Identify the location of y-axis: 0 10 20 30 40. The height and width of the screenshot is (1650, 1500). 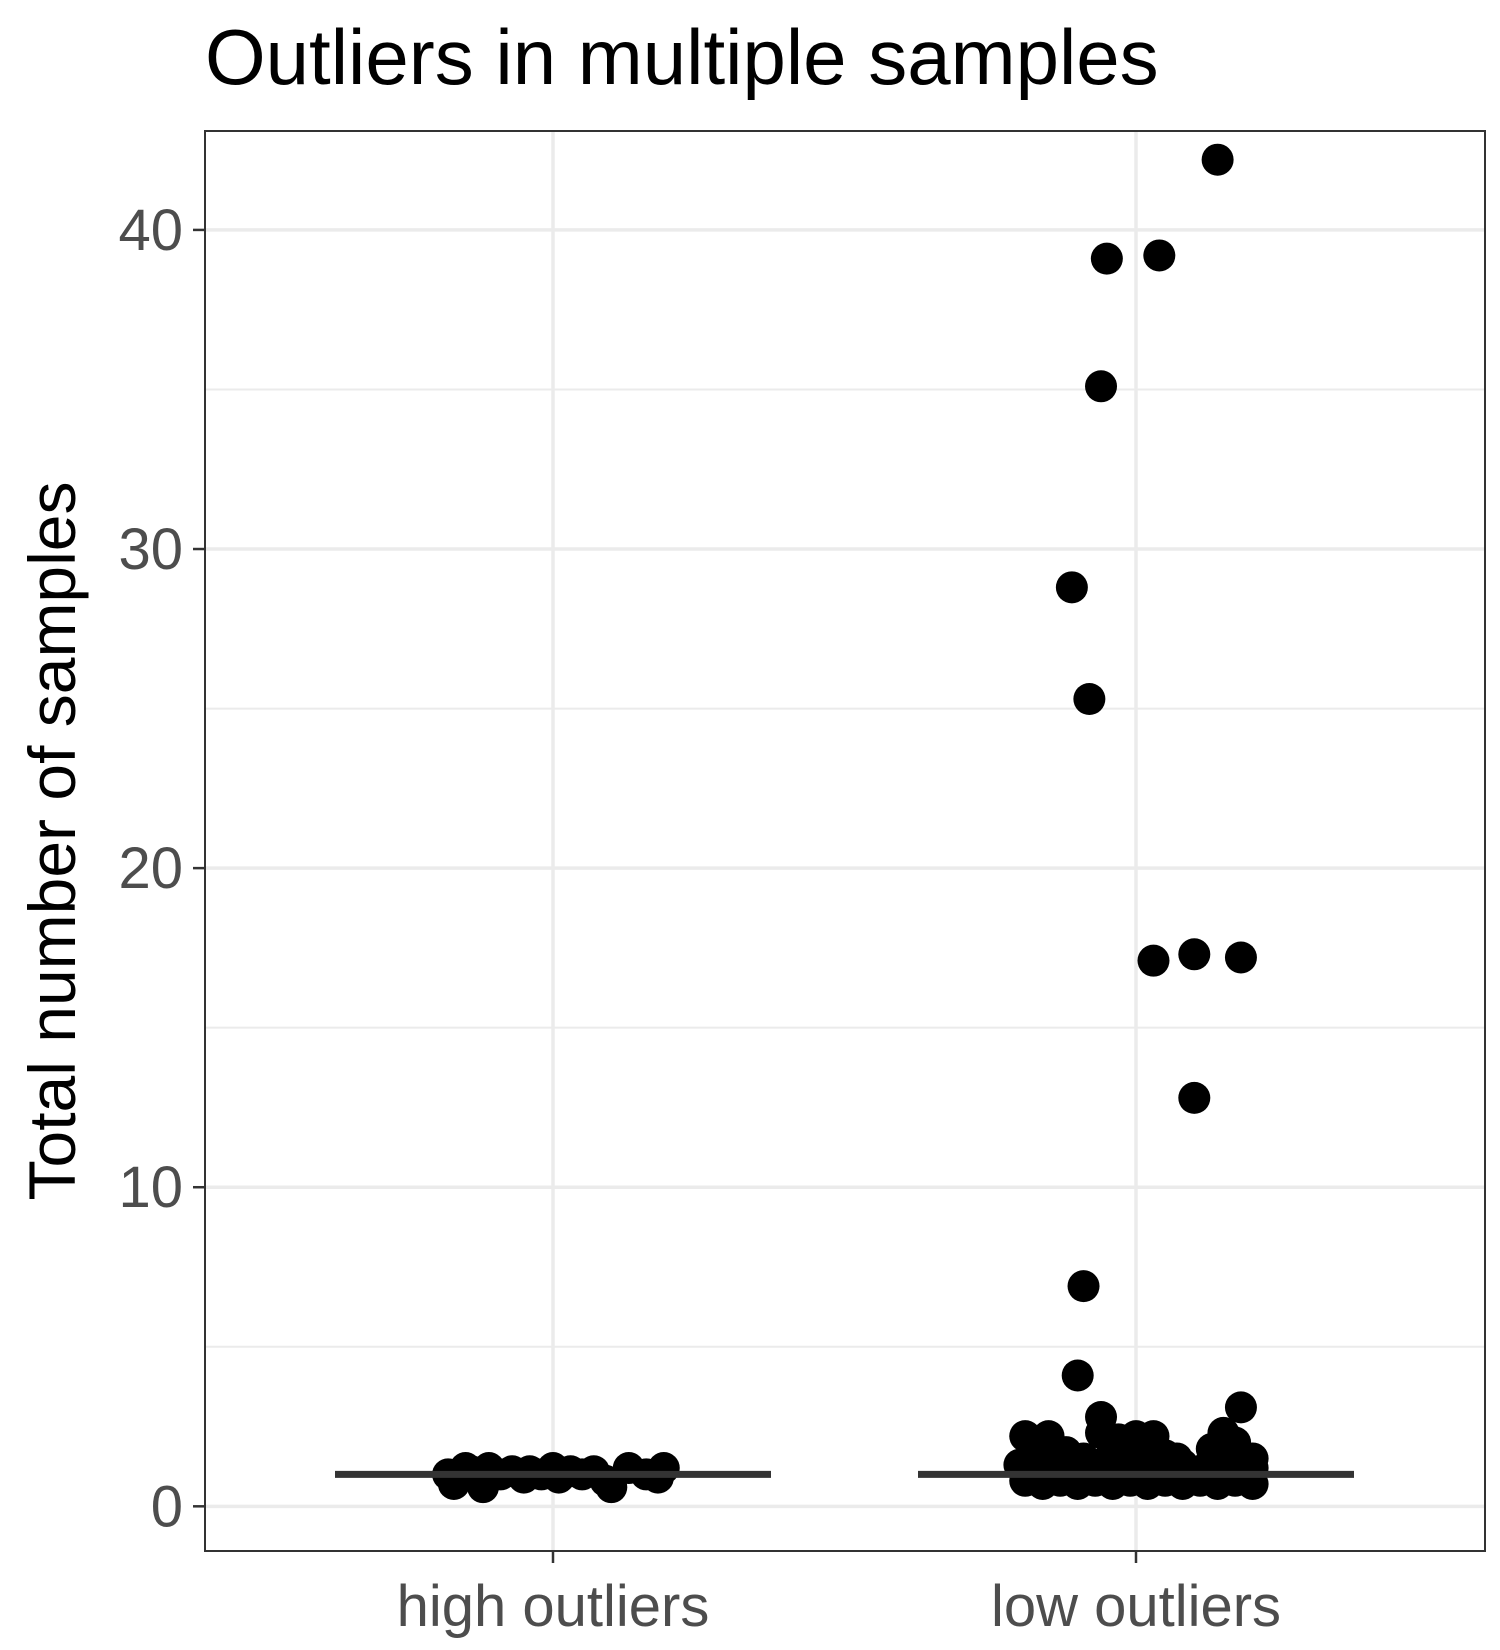
(161, 868).